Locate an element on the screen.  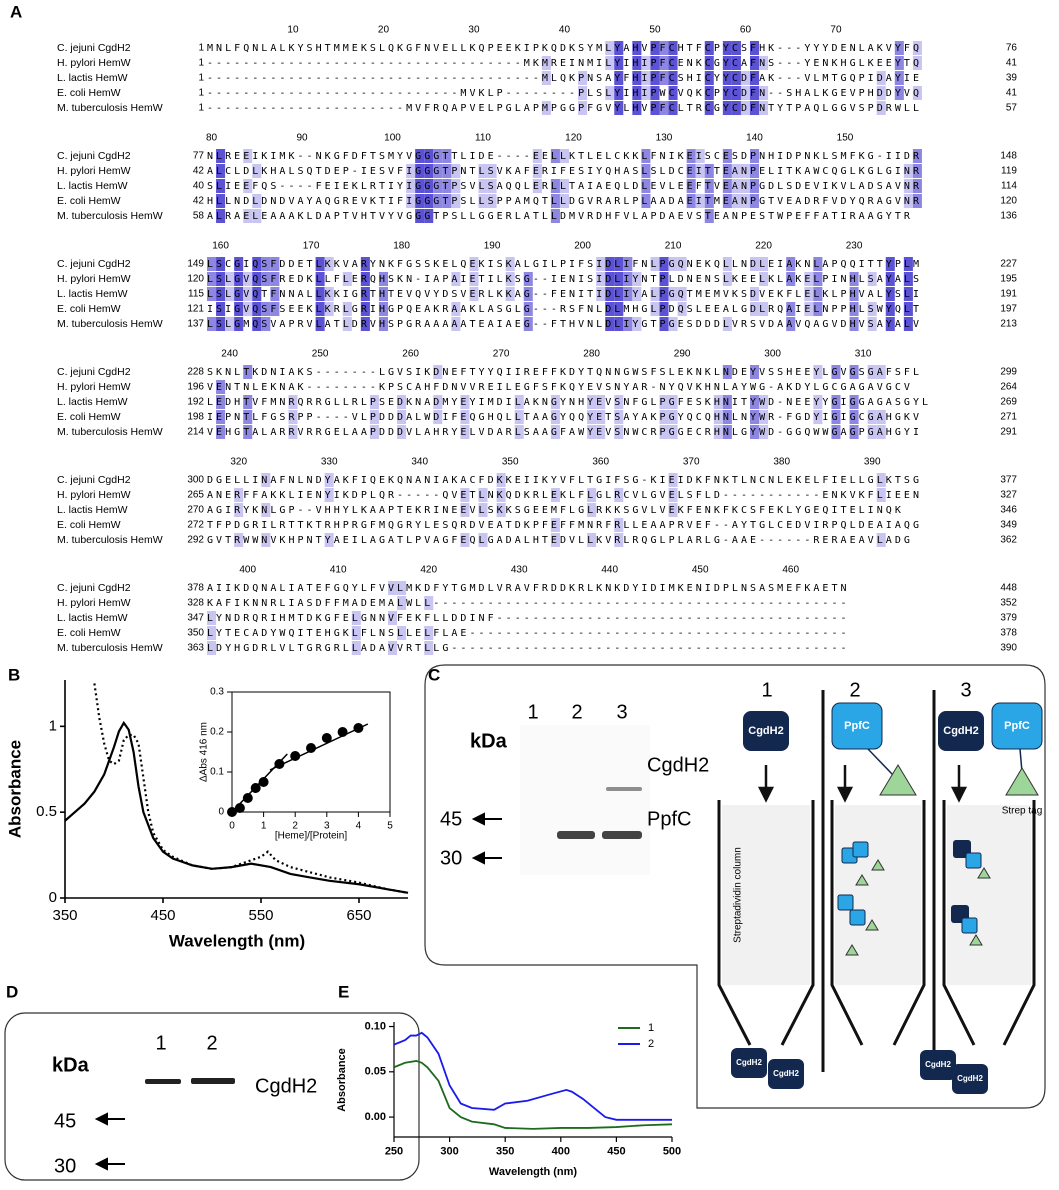
x-axis-label: [Heme]/[Protein] is located at coordinates (311, 836).